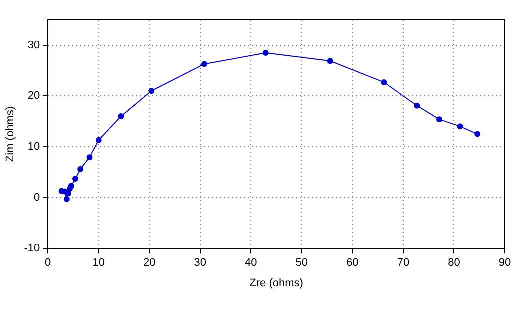 This screenshot has width=517, height=324. Describe the element at coordinates (32, 248) in the screenshot. I see `y-tick-label: -10` at that location.